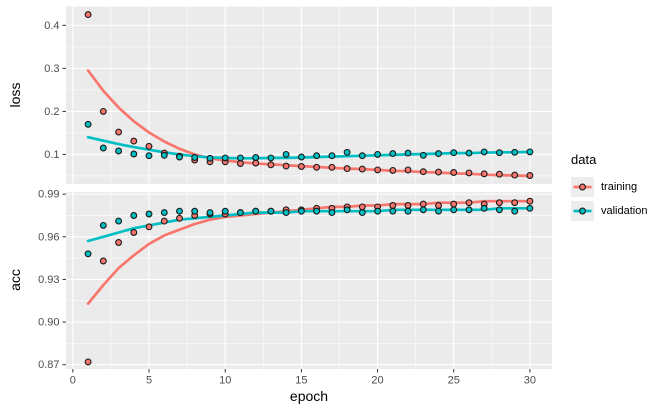  I want to click on legend-key-point, so click(582, 187).